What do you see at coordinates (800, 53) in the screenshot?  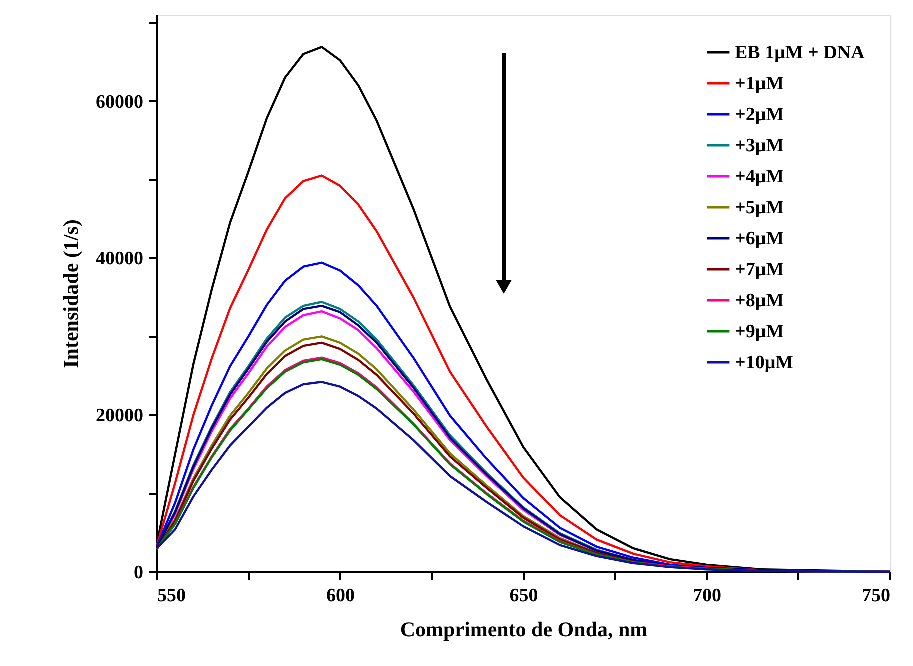 I see `legend-label: EB 1μM + DNA` at bounding box center [800, 53].